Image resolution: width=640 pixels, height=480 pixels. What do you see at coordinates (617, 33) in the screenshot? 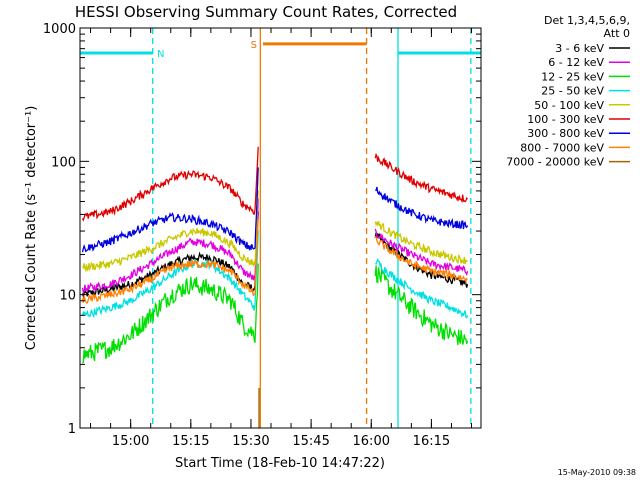
I see `legend-header-2: Att 0` at bounding box center [617, 33].